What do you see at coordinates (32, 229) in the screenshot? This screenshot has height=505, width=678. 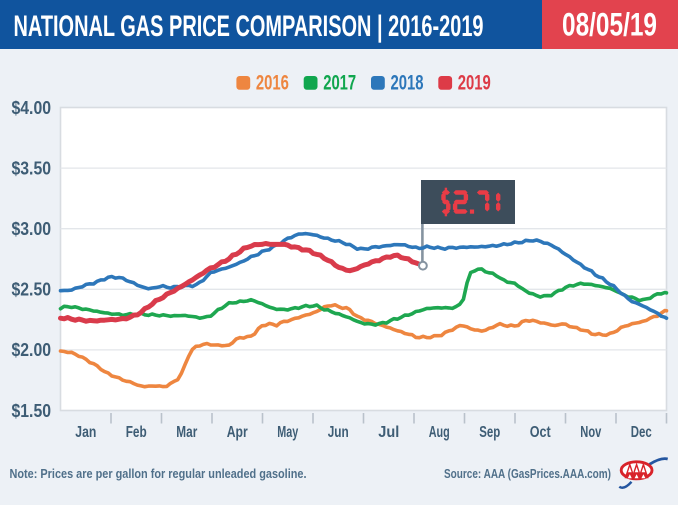 I see `svg-text: $3.00` at bounding box center [32, 229].